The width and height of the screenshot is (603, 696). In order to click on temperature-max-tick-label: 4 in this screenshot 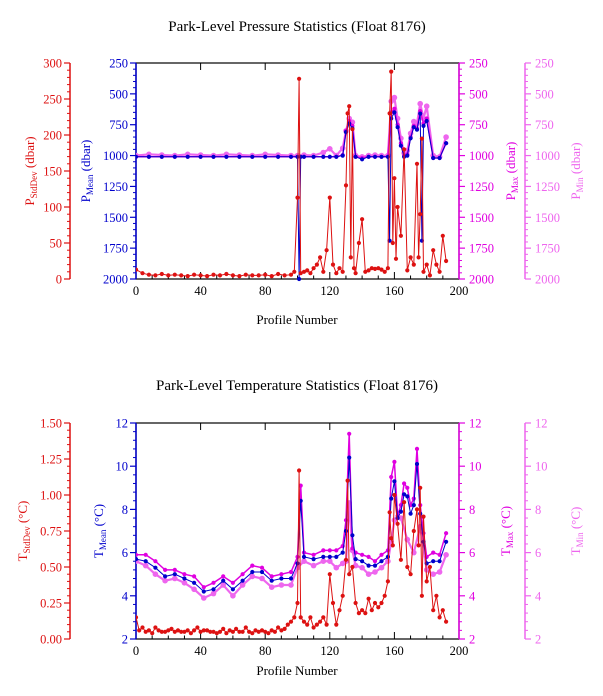, I will do `click(472, 596)`.